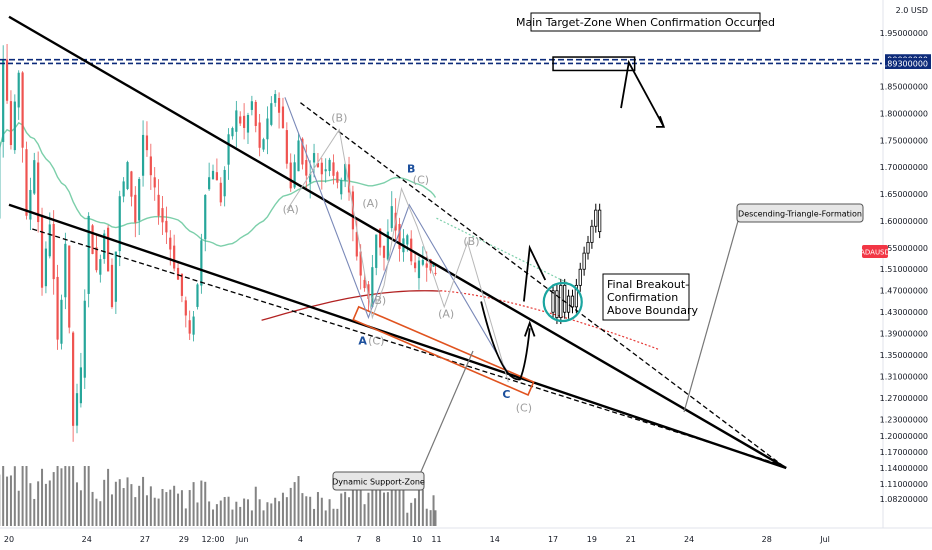  Describe the element at coordinates (592, 539) in the screenshot. I see `x-tick-13: 19` at that location.